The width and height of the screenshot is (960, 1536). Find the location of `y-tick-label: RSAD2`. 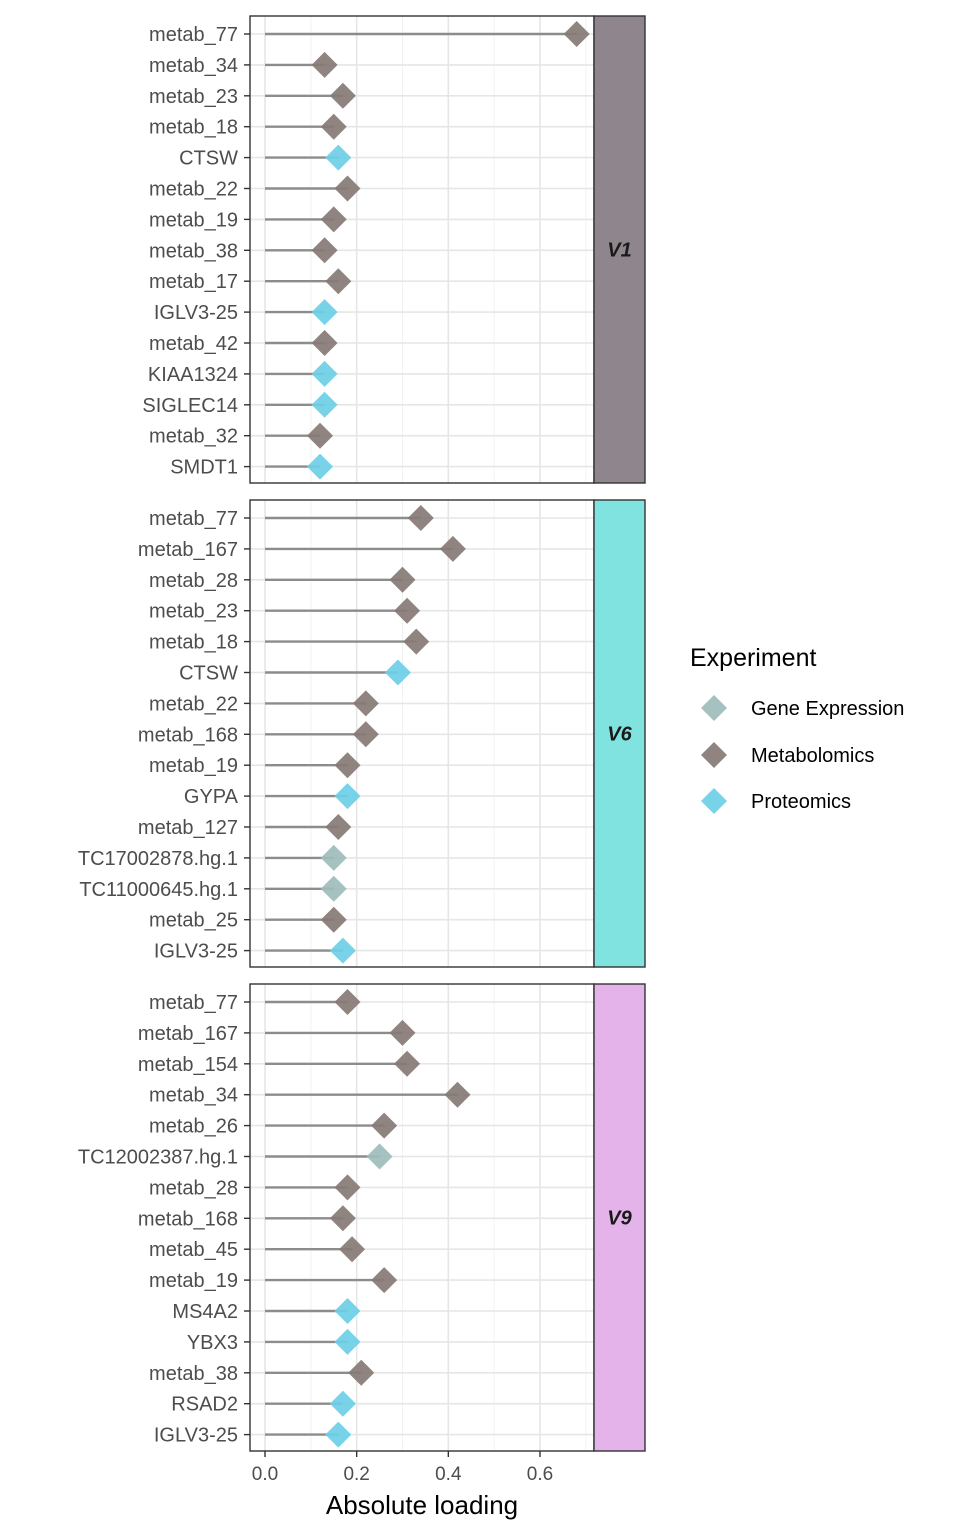

y-tick-label: RSAD2 is located at coordinates (204, 1405).